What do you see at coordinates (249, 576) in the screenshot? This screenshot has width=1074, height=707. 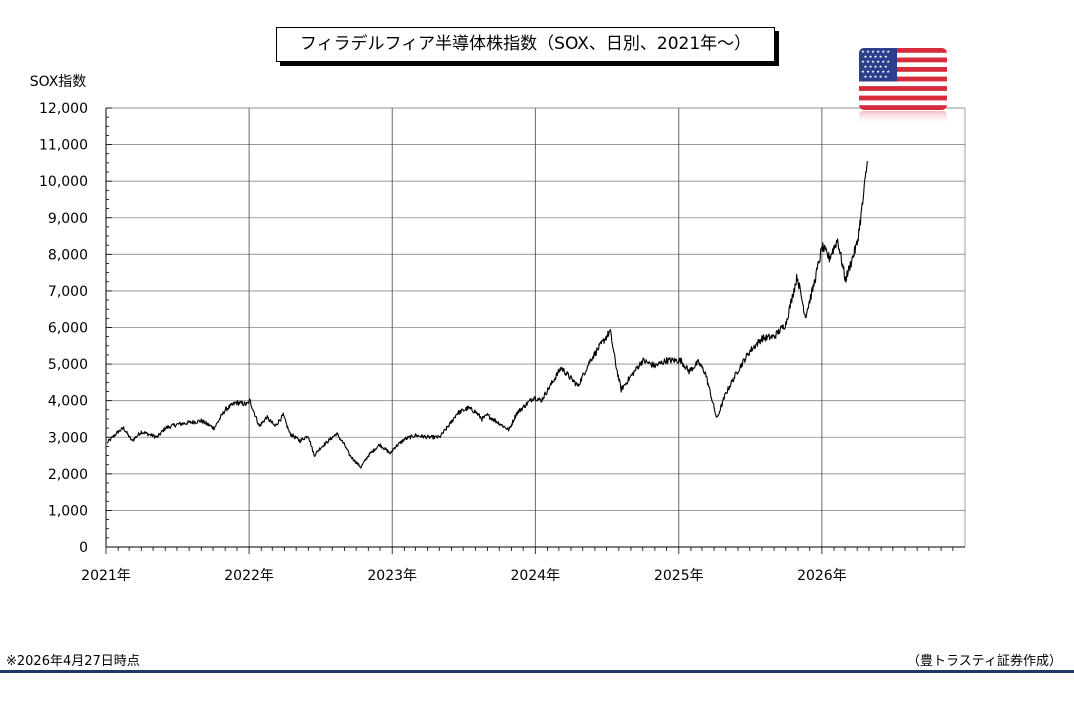 I see `x-tick-label: 2022年` at bounding box center [249, 576].